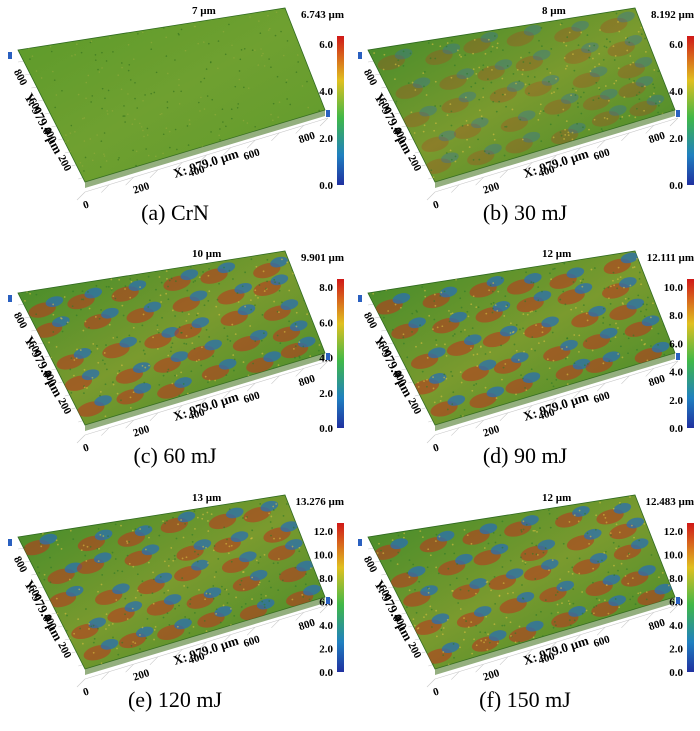  I want to click on scale-max-label: 12.111 µm, so click(670, 258).